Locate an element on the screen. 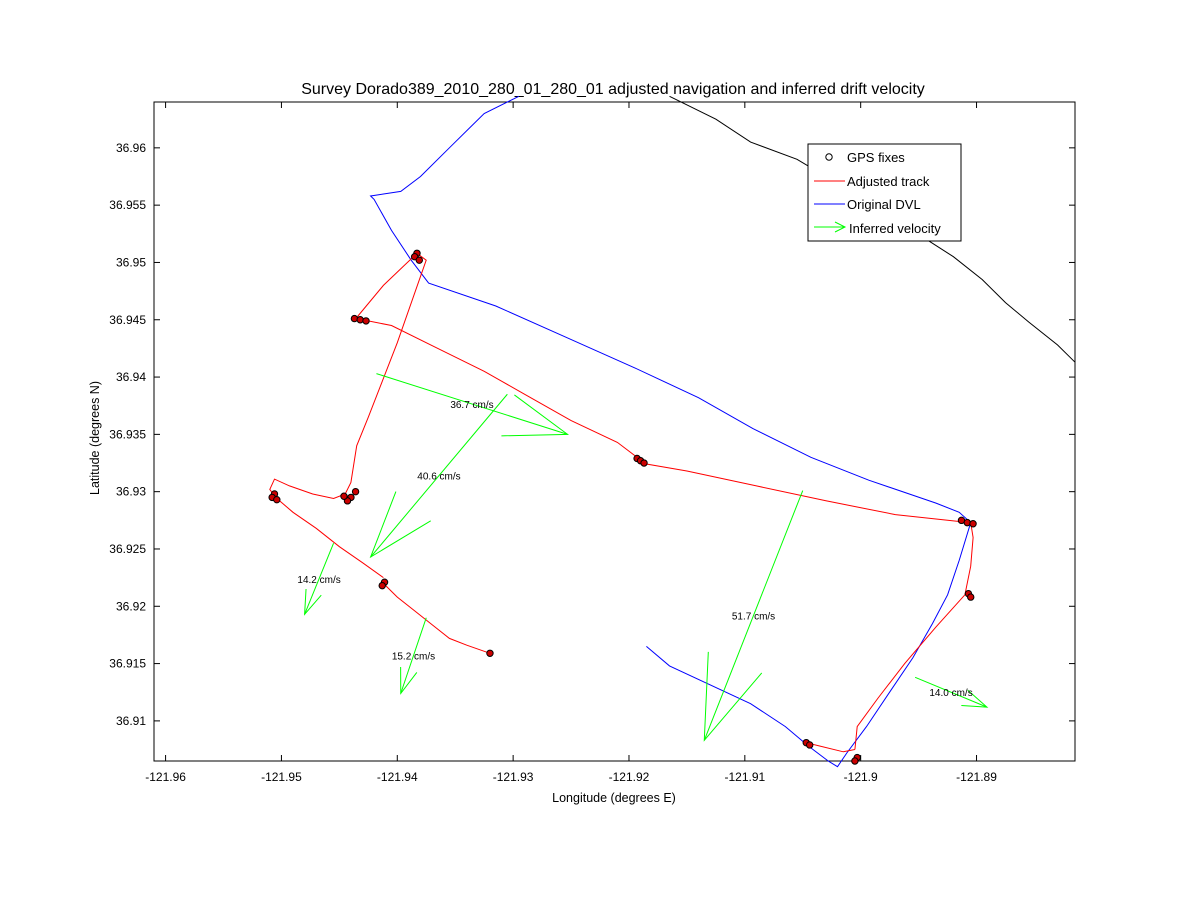  legend-box is located at coordinates (884, 192).